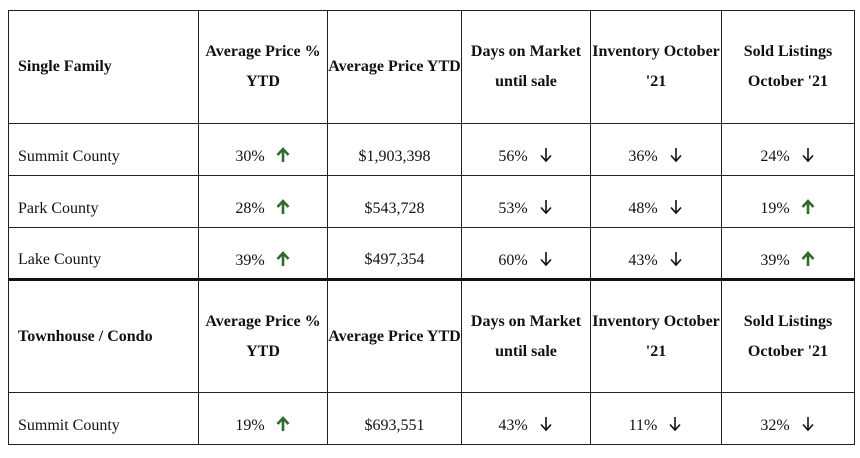 The height and width of the screenshot is (458, 860). I want to click on table-row: Park County 28% $543,728 53% 48% 19%, so click(431, 201).